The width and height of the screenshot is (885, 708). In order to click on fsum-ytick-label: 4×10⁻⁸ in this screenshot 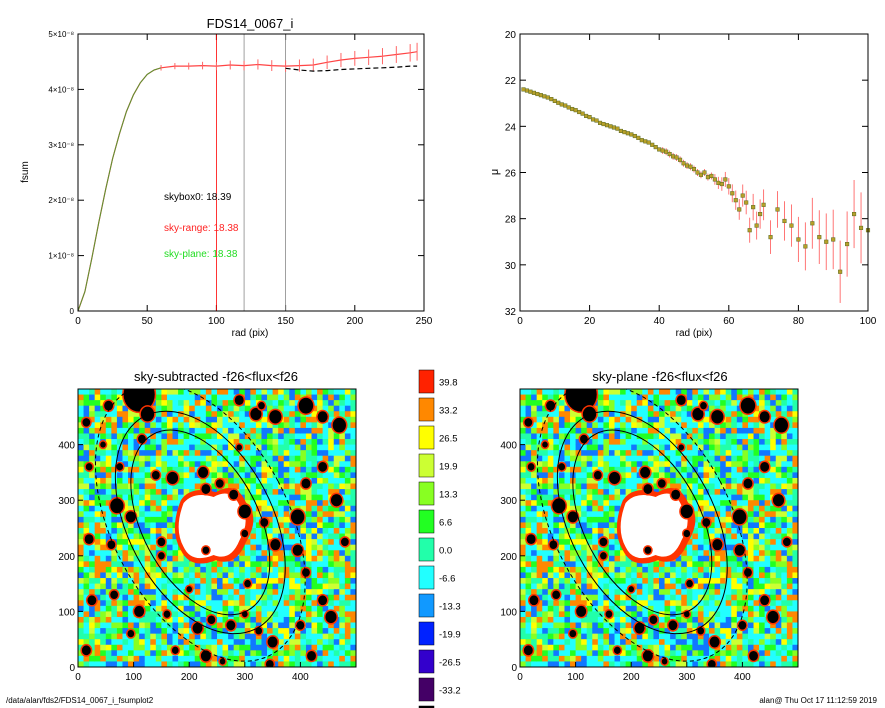, I will do `click(61, 89)`.